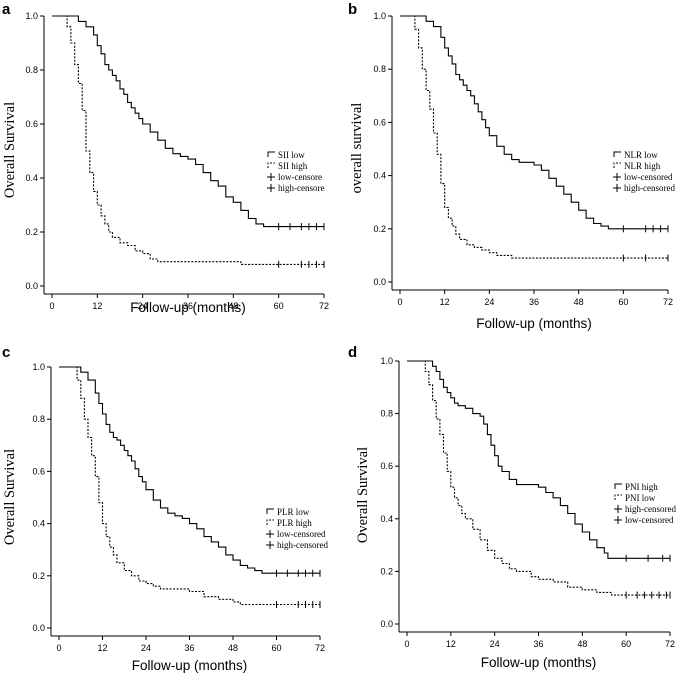 Image resolution: width=685 pixels, height=679 pixels. What do you see at coordinates (301, 188) in the screenshot?
I see `legend-label: high-censore` at bounding box center [301, 188].